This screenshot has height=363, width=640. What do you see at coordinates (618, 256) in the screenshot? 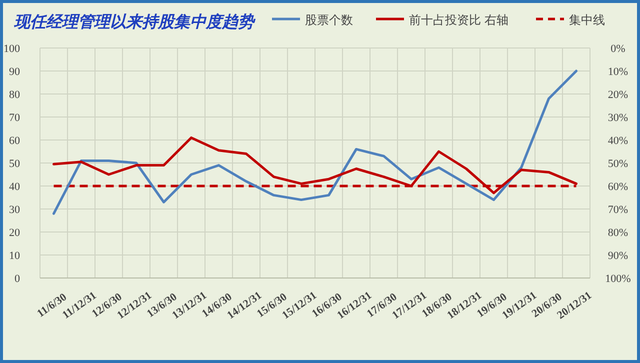
I see `y2-tick-label: 90%` at bounding box center [618, 256].